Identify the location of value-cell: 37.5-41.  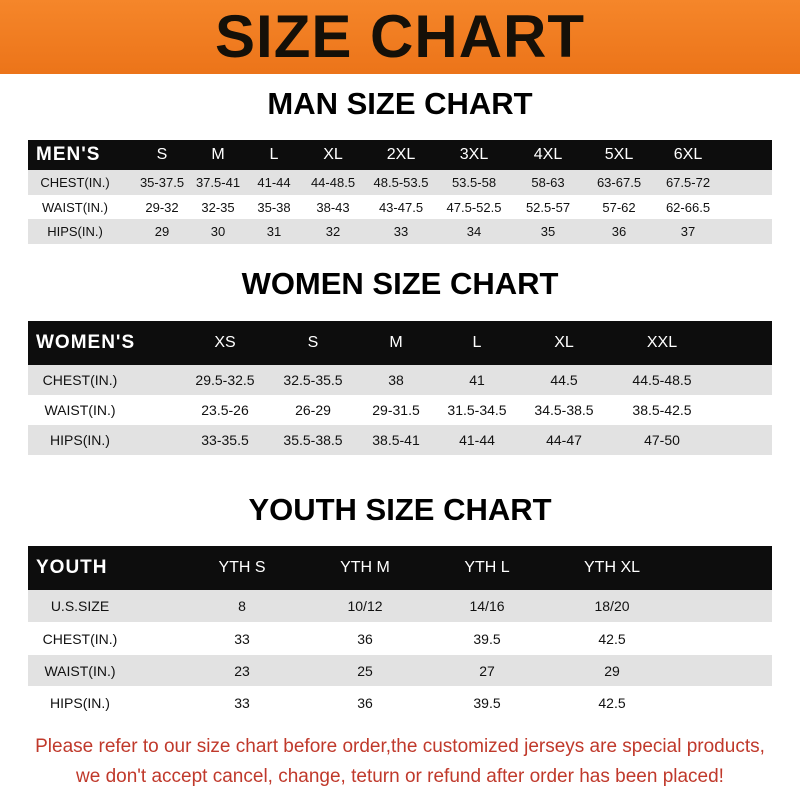
(218, 182).